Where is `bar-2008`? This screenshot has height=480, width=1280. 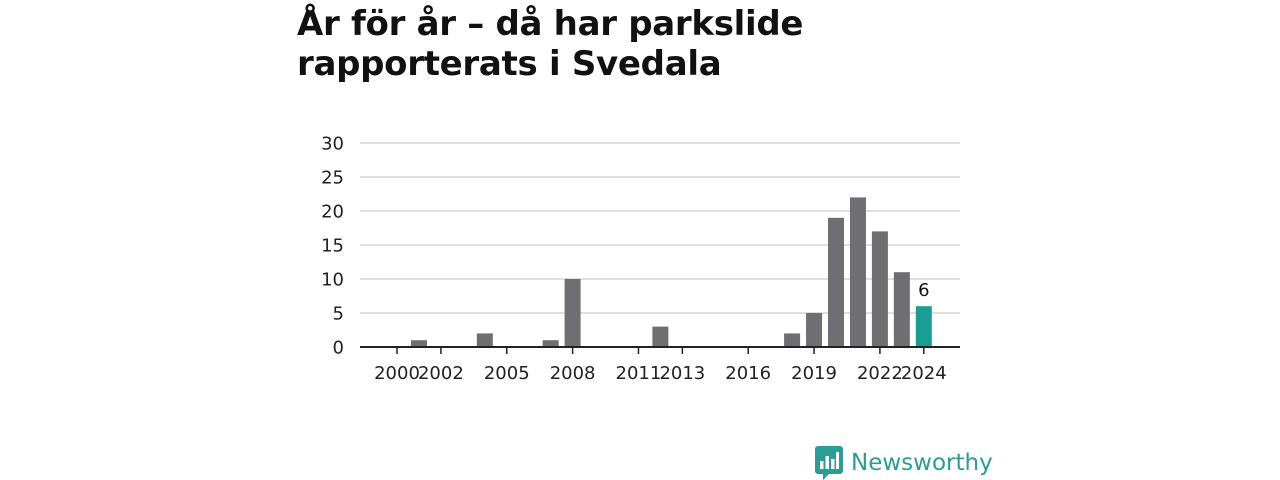
bar-2008 is located at coordinates (572, 313).